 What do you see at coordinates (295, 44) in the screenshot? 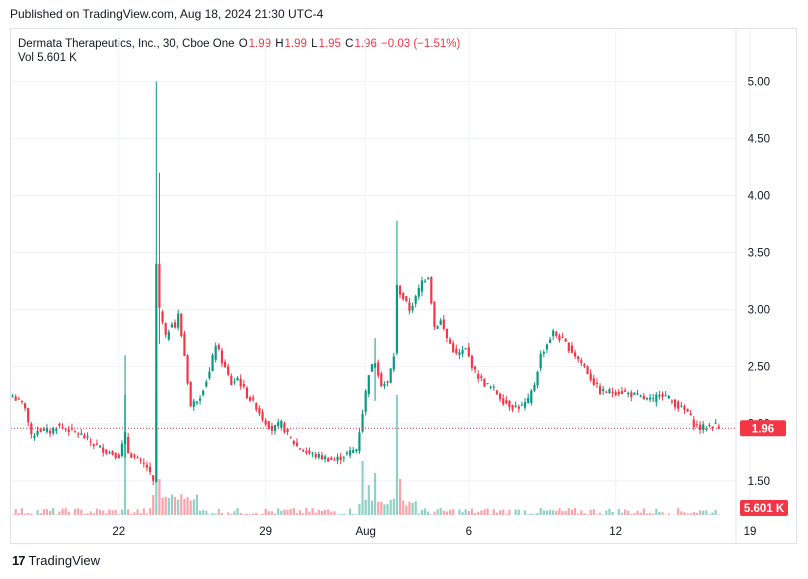
I see `legend-high-value: 1.99` at bounding box center [295, 44].